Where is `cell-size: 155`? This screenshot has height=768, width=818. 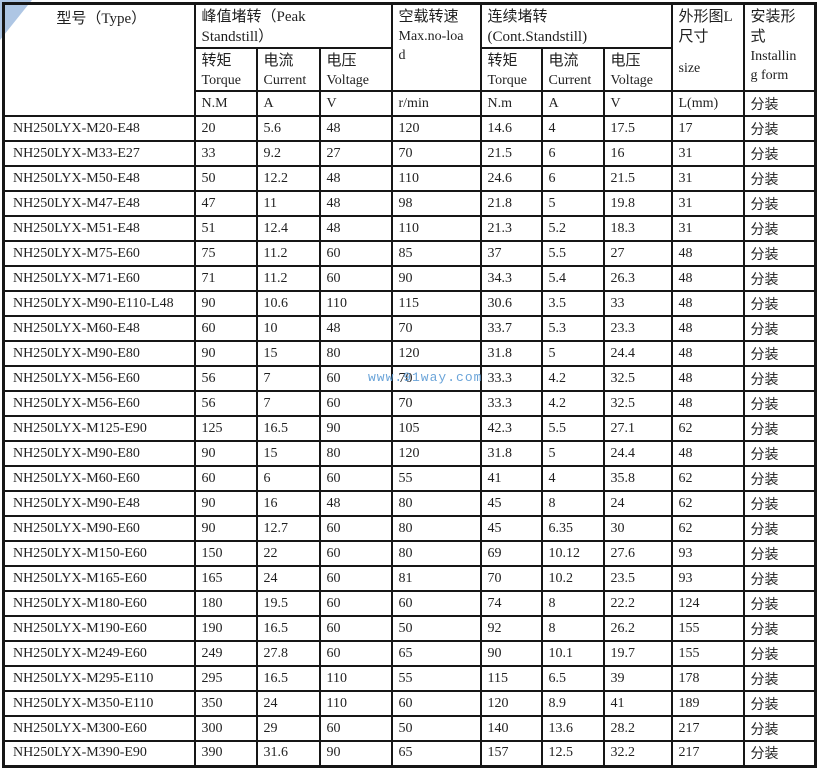 cell-size: 155 is located at coordinates (707, 628).